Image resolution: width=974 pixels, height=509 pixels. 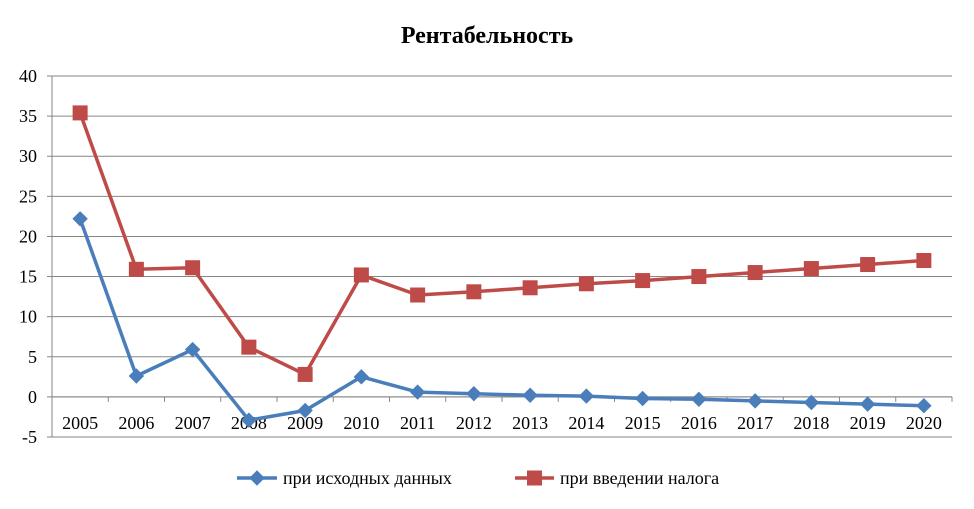 What do you see at coordinates (643, 423) in the screenshot?
I see `x-tick-label: 2015` at bounding box center [643, 423].